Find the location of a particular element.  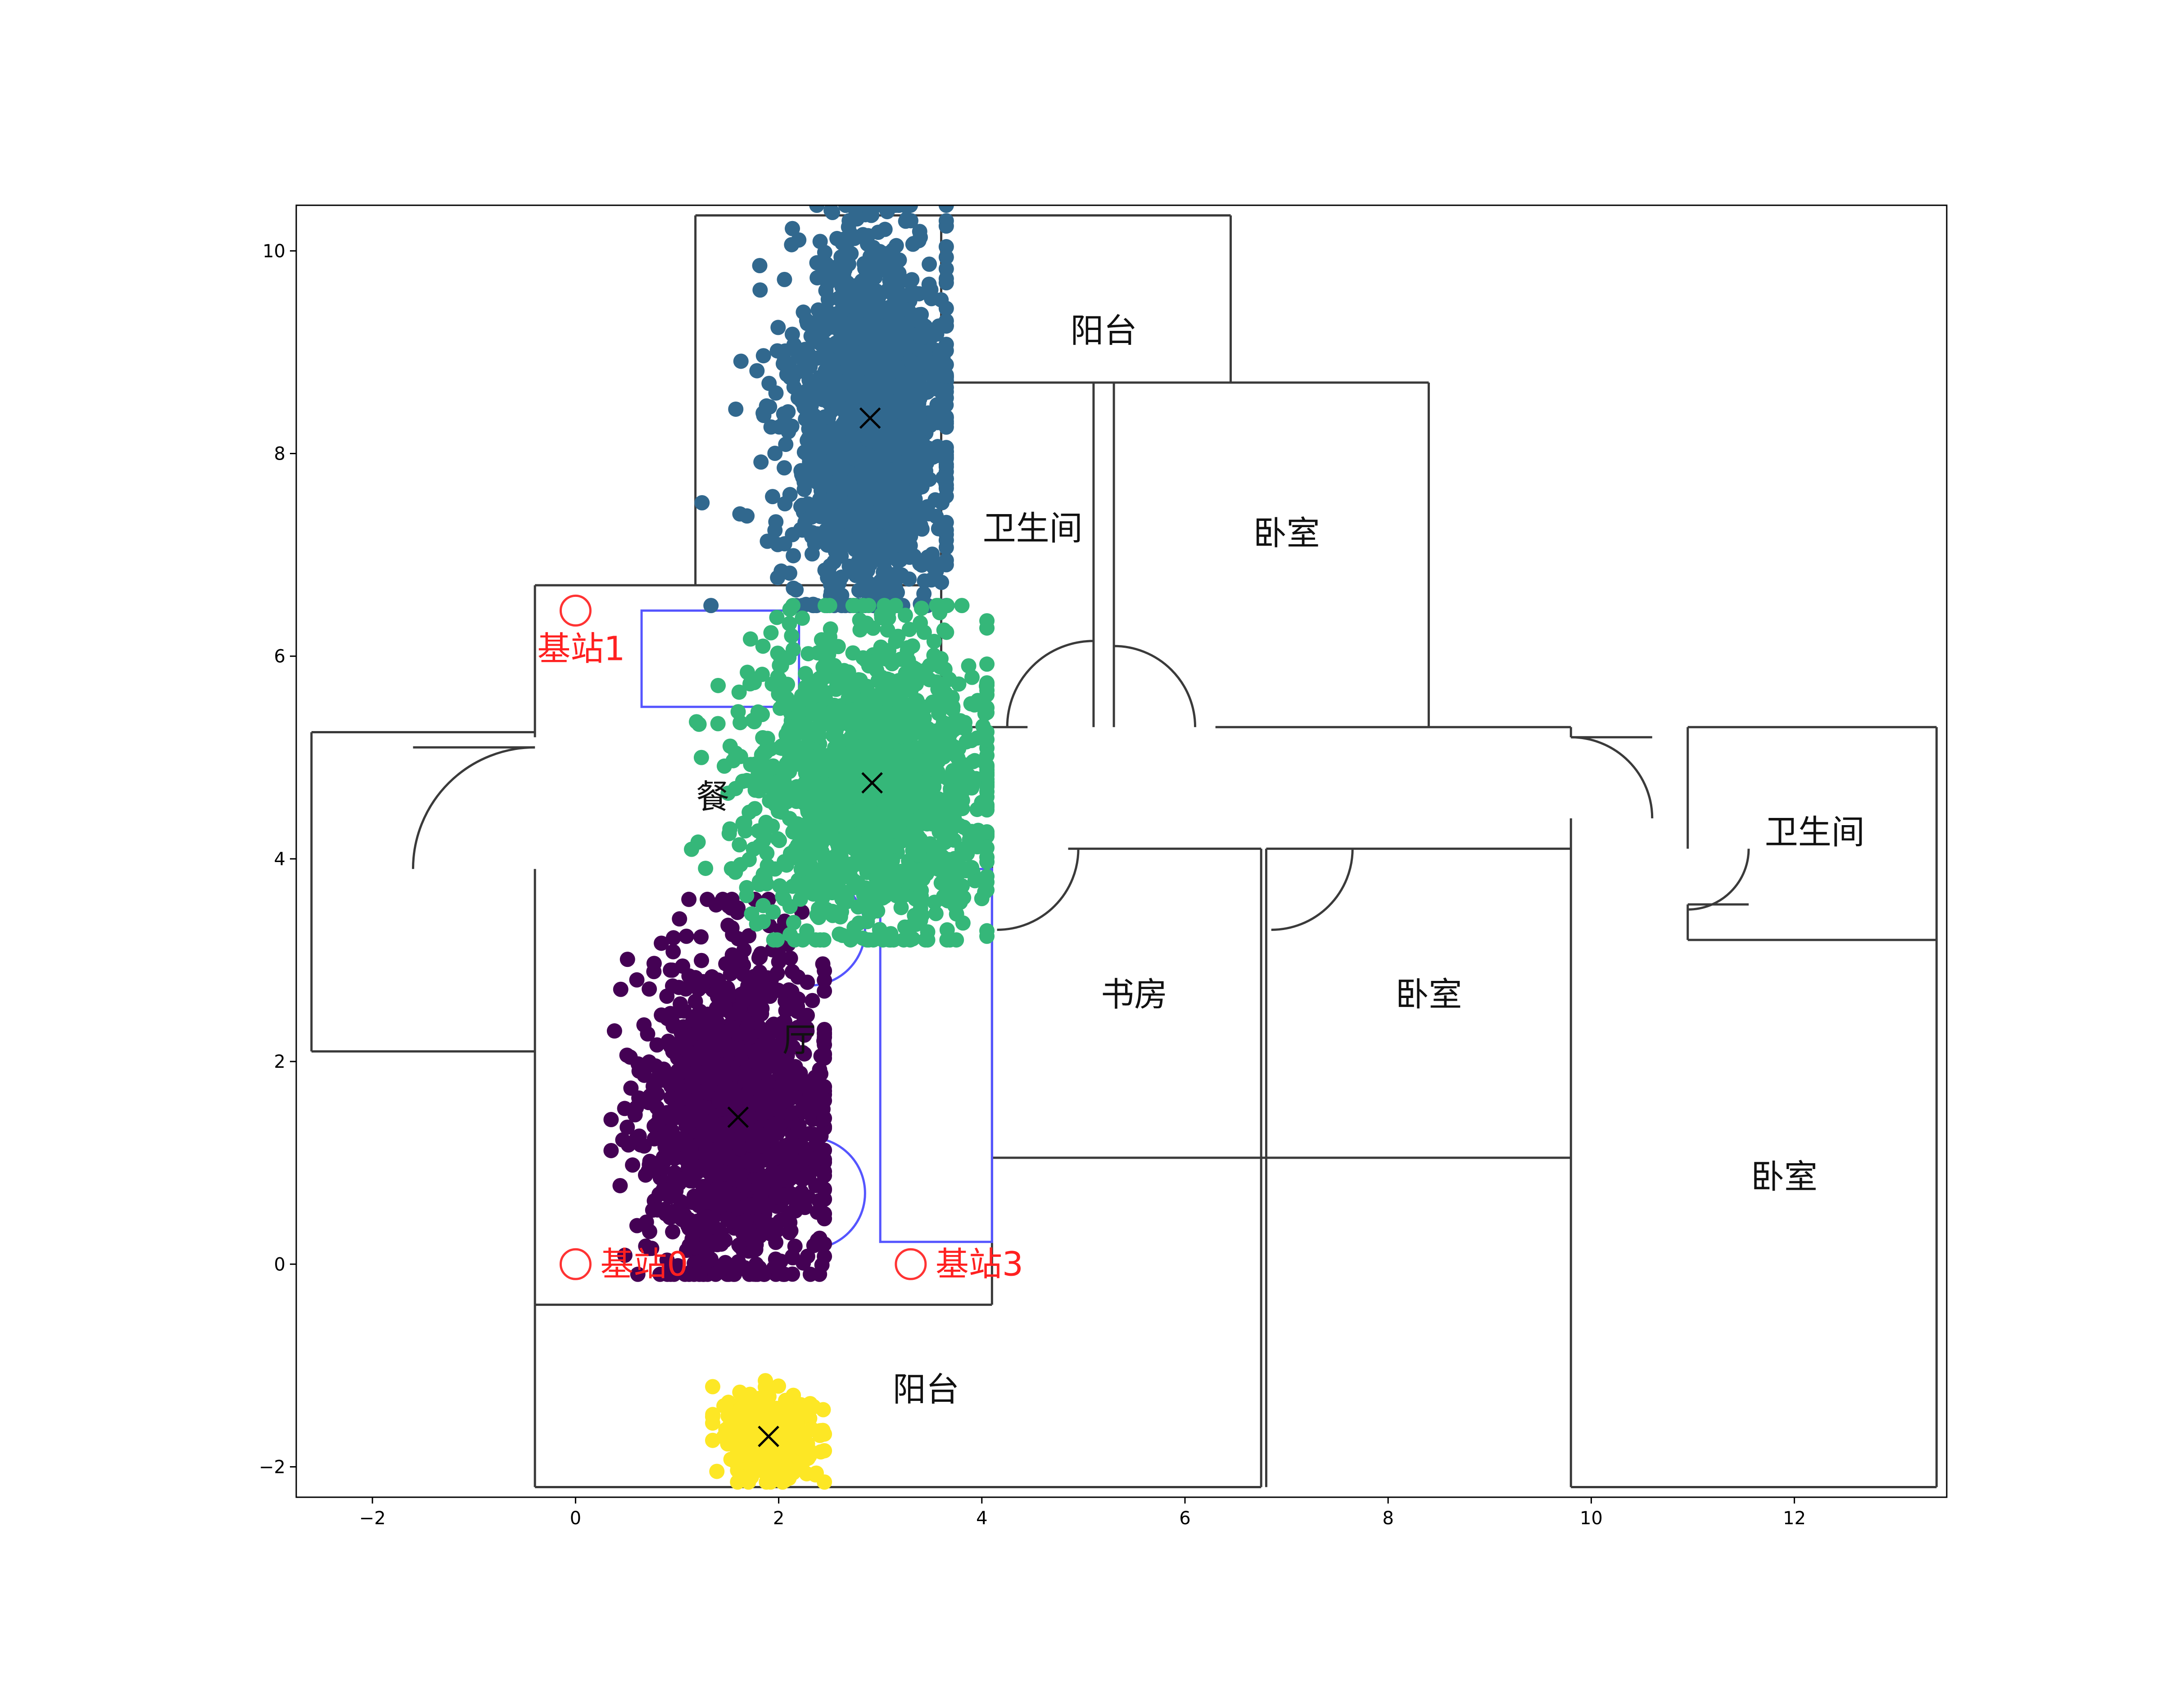

station-circle-marker is located at coordinates (576, 610).